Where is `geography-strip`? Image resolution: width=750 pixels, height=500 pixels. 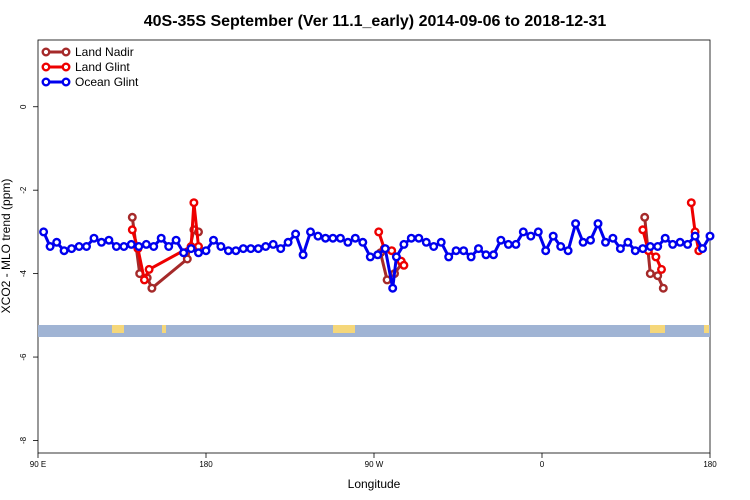 geography-strip is located at coordinates (374, 331).